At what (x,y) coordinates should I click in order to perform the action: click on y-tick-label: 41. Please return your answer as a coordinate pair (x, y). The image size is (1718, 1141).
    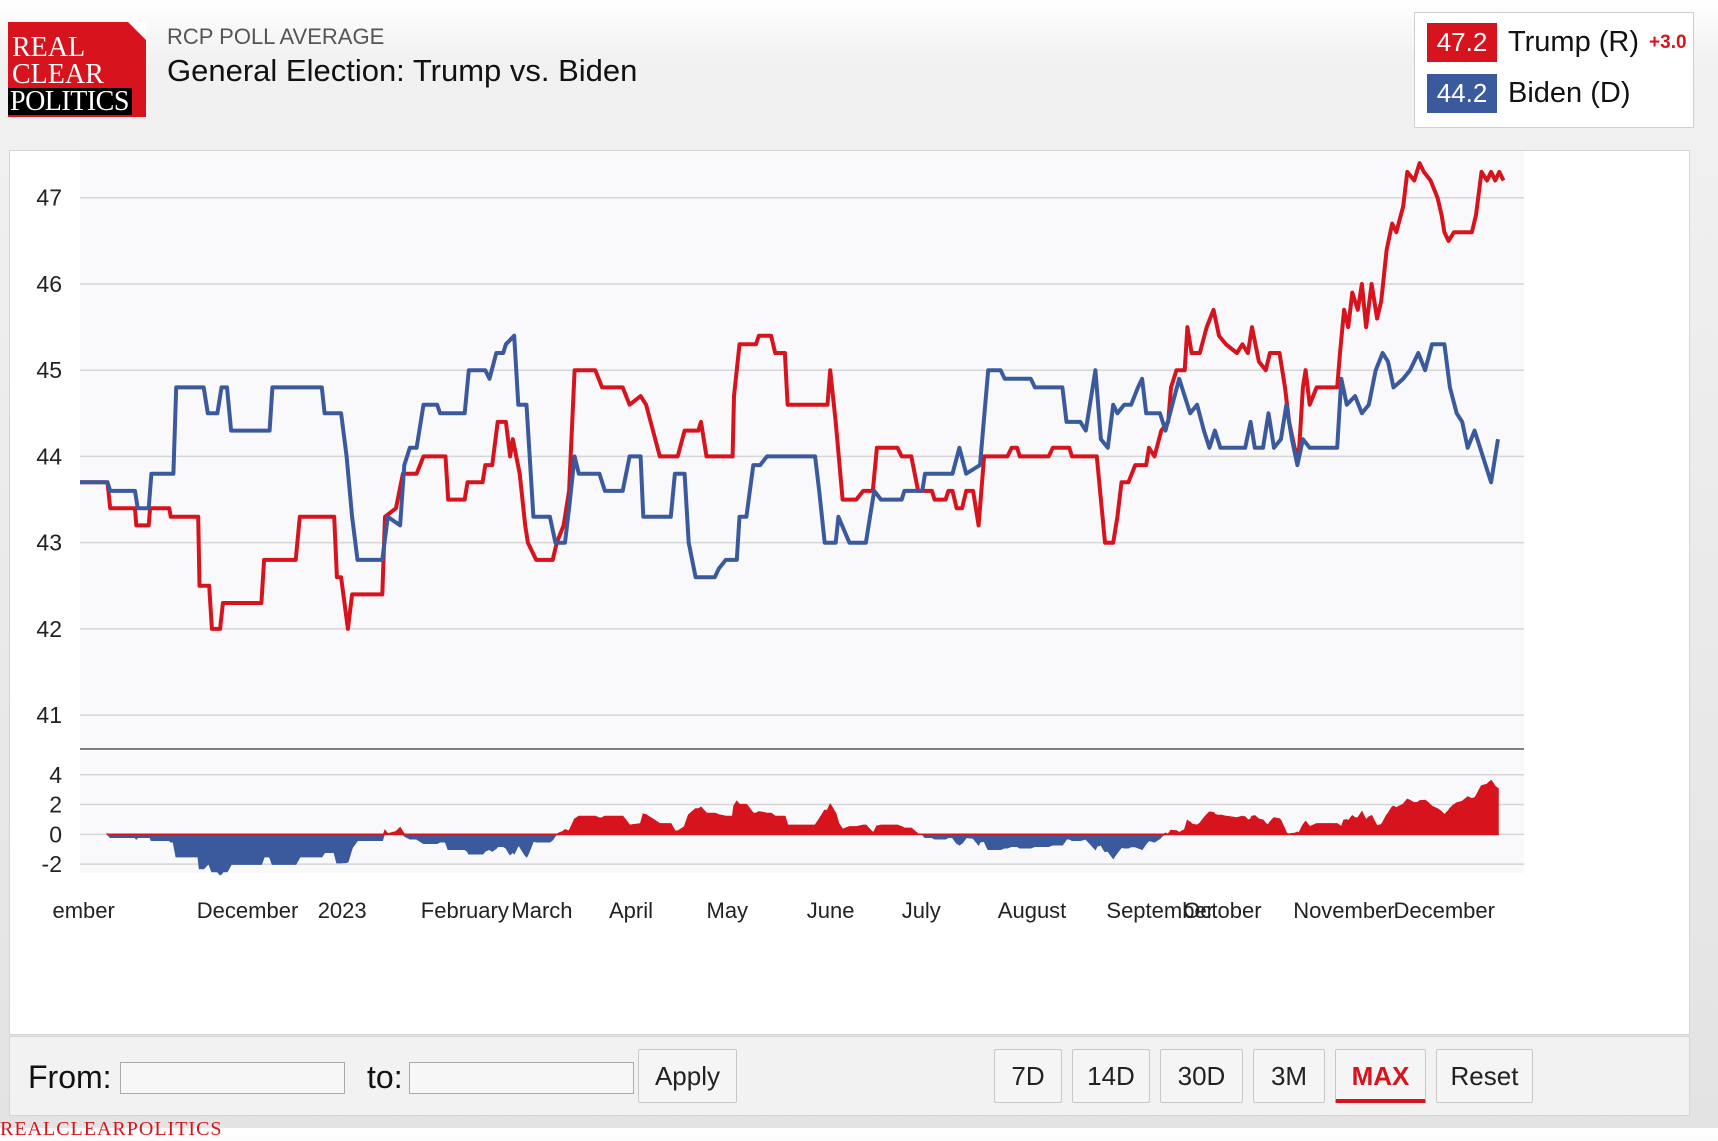
    Looking at the image, I should click on (49, 715).